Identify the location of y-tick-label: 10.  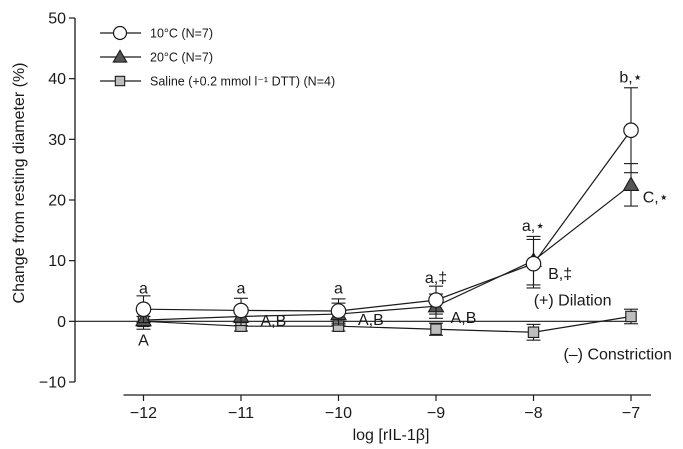
(57, 261).